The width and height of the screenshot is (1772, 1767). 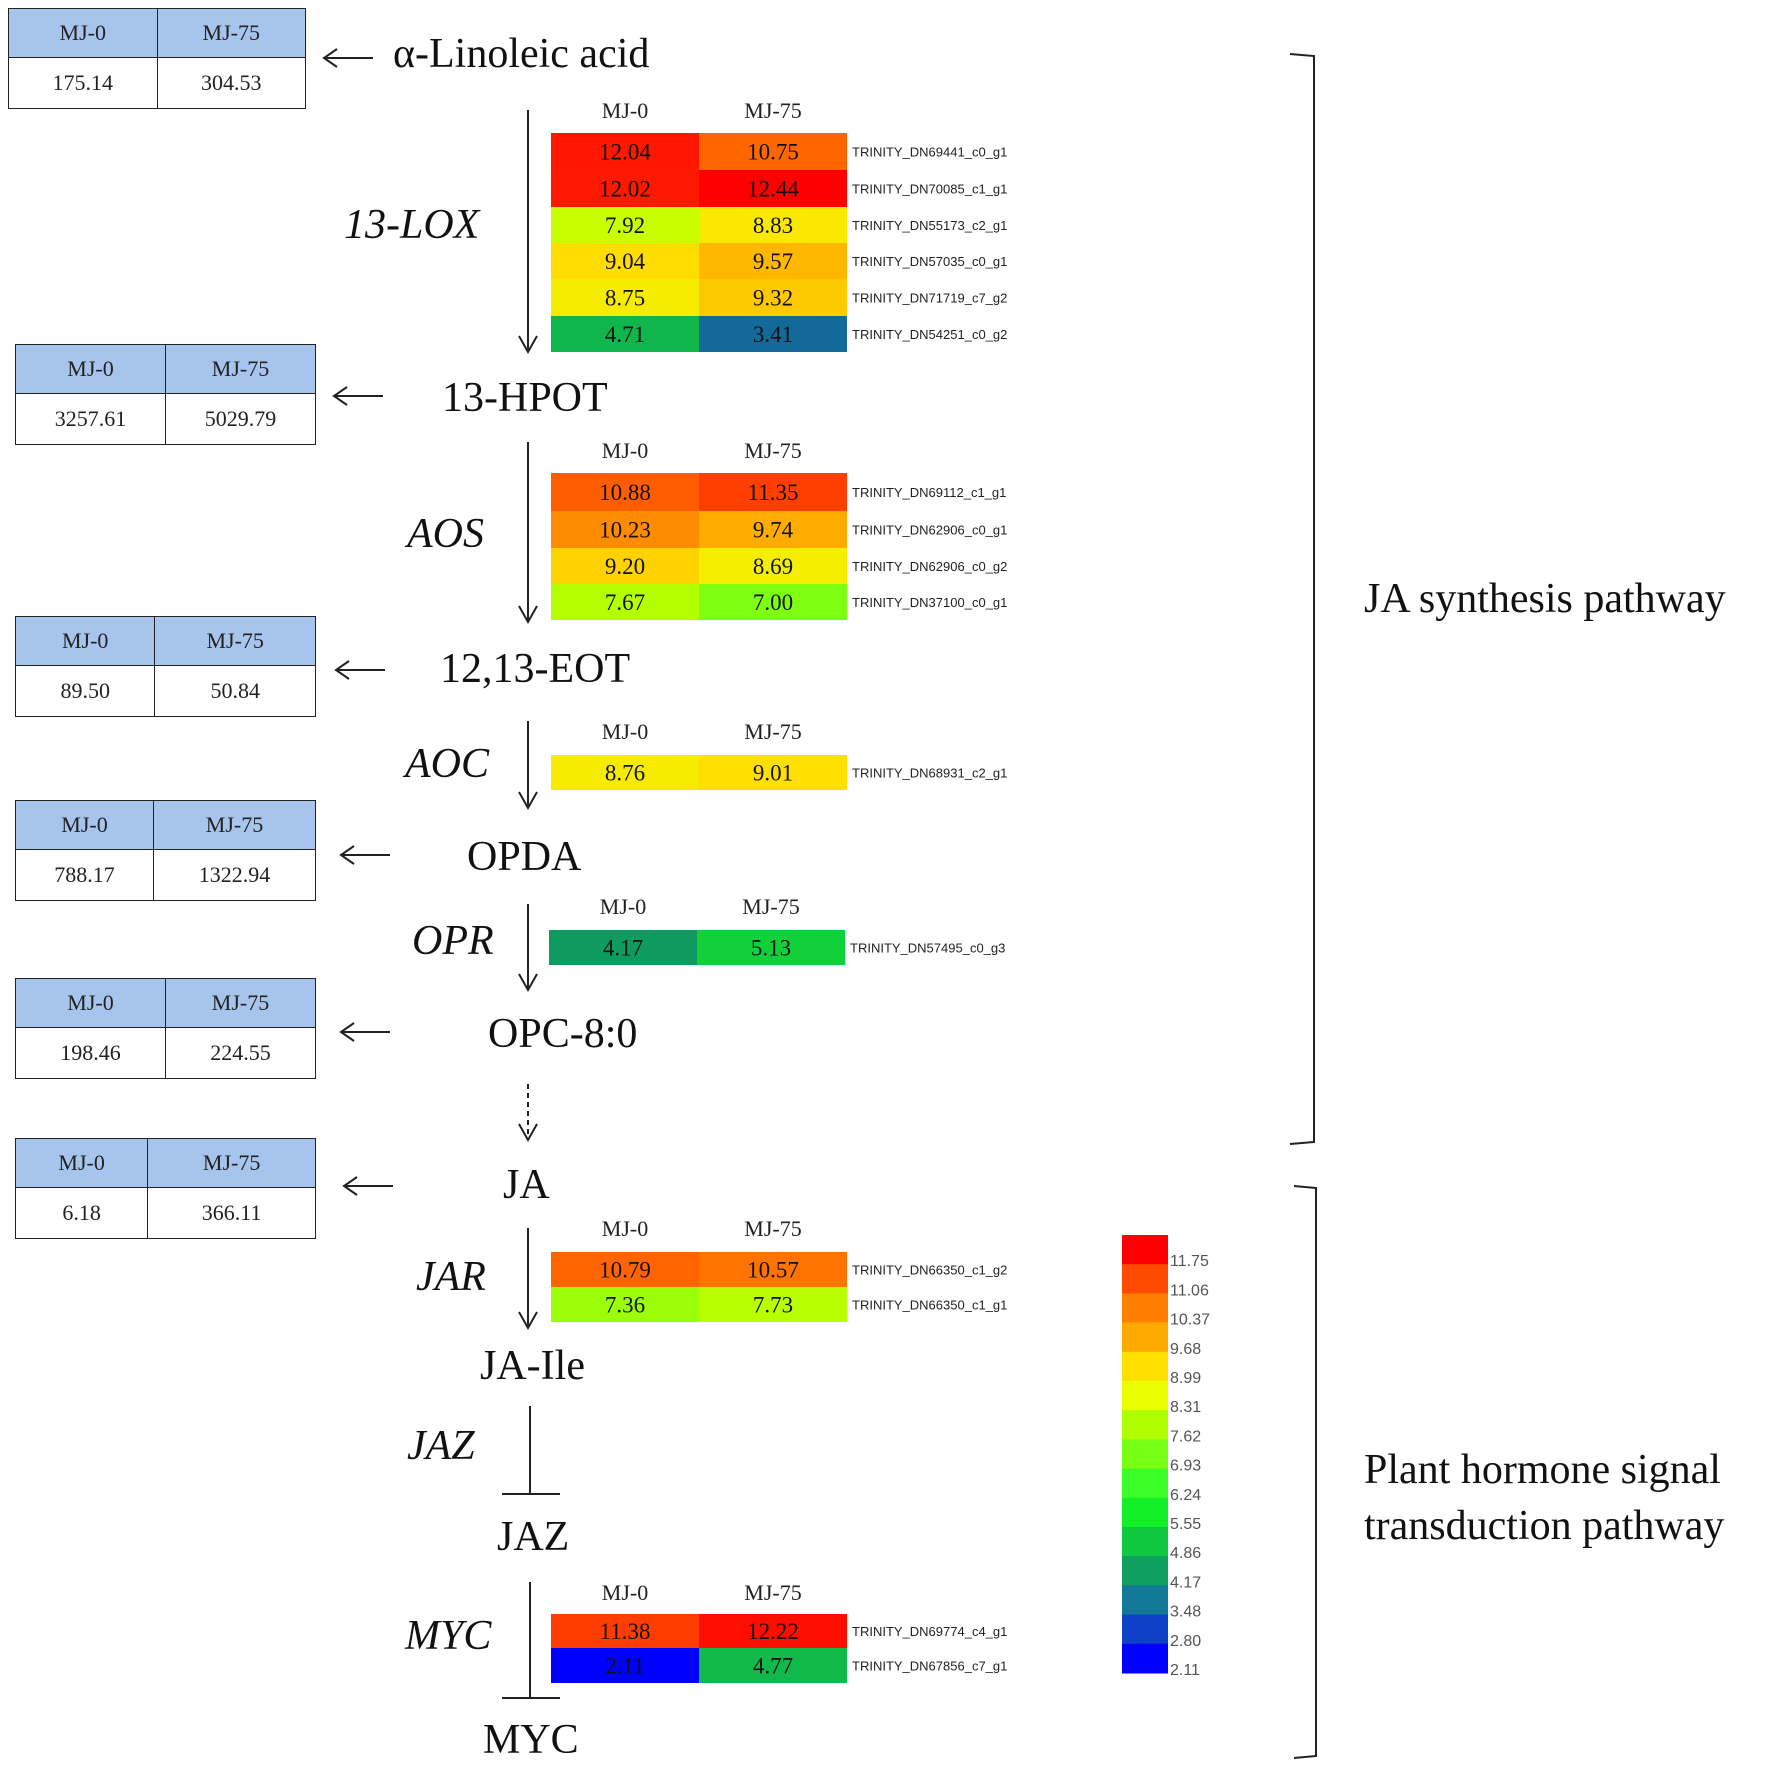 I want to click on value-mj0: 89.50, so click(x=85, y=691).